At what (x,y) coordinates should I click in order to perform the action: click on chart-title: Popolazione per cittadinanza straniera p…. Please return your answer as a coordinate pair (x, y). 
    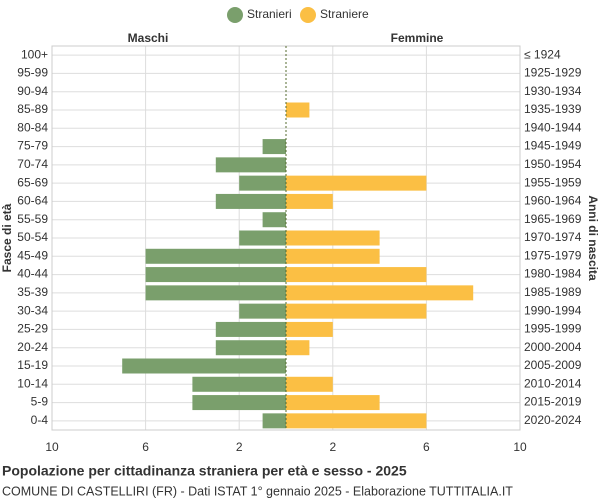
    Looking at the image, I should click on (204, 471).